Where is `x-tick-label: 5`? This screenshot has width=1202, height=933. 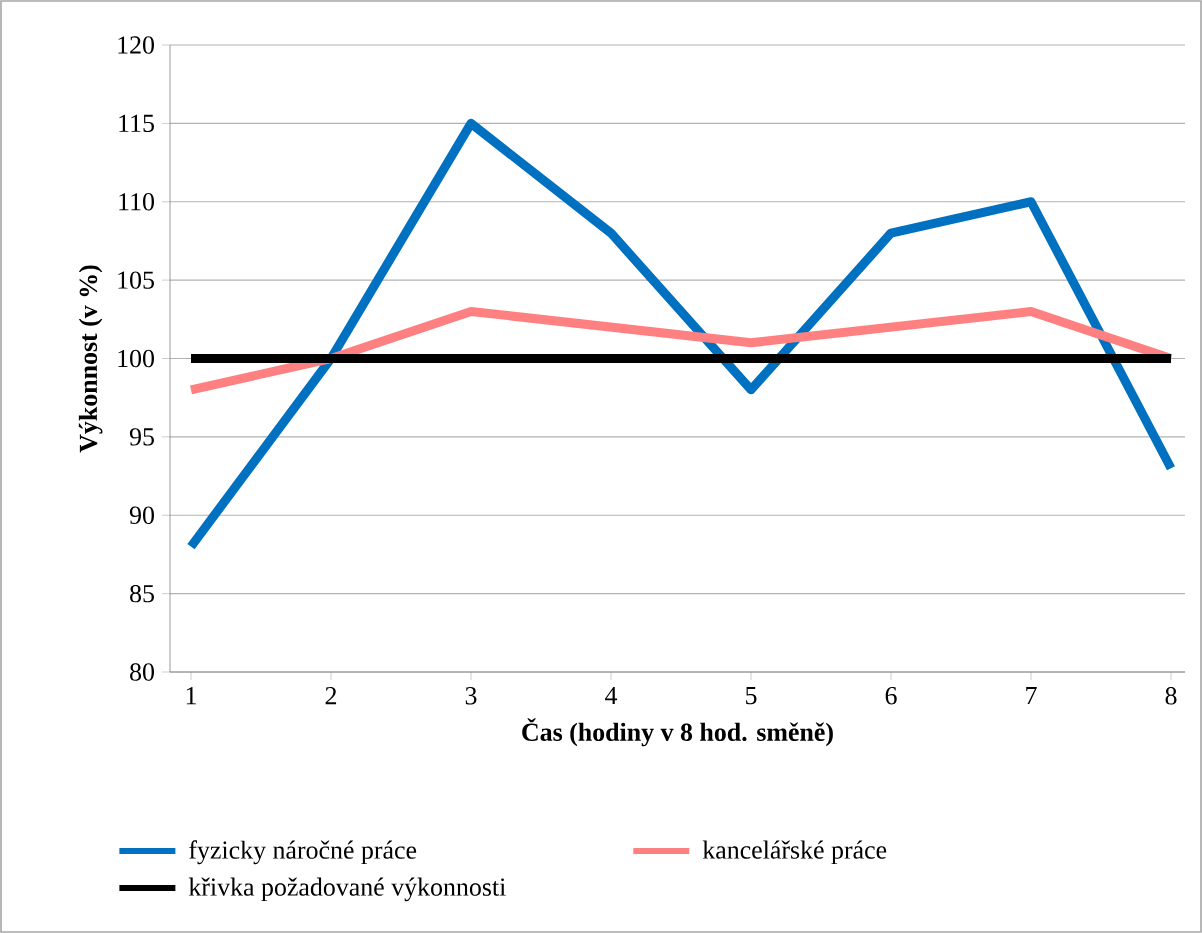
x-tick-label: 5 is located at coordinates (751, 696).